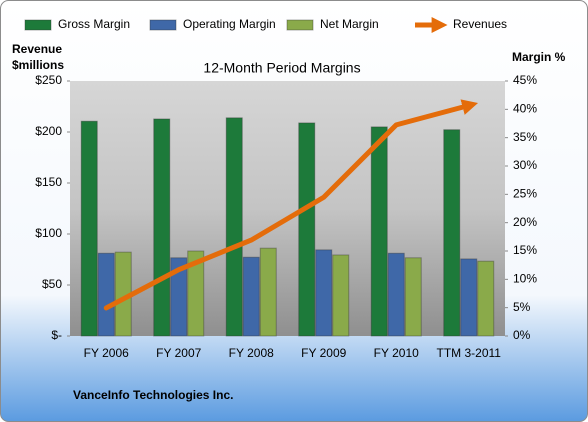  Describe the element at coordinates (525, 165) in the screenshot. I see `y2-tick-label: 30%` at that location.